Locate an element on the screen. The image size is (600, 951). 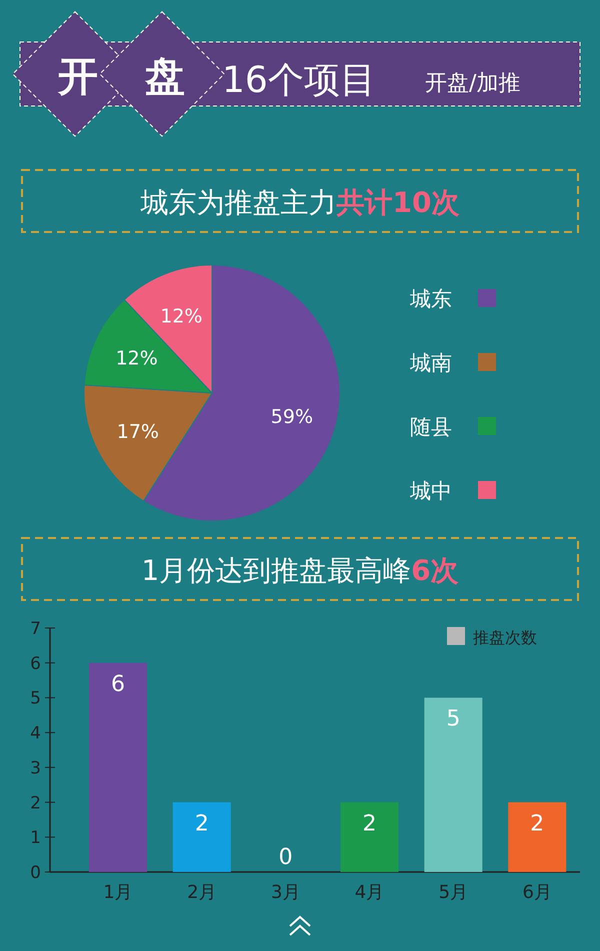
y-tick-label: 6 is located at coordinates (35, 664).